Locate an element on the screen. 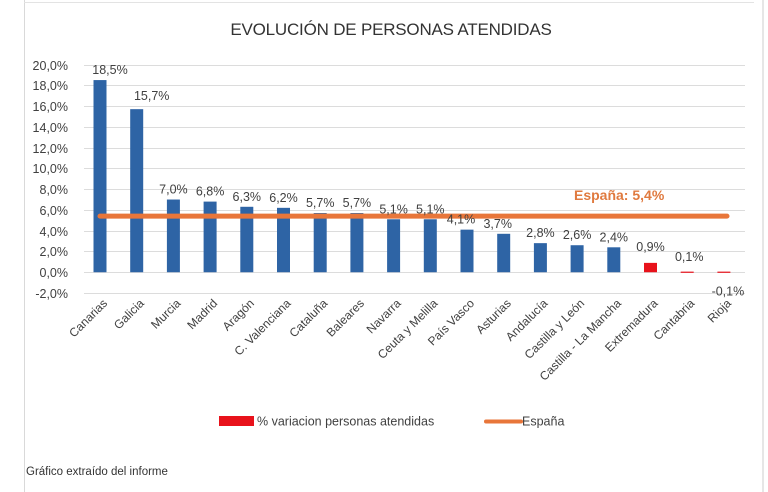 Image resolution: width=768 pixels, height=492 pixels. legend-swatch-variacion is located at coordinates (236, 421).